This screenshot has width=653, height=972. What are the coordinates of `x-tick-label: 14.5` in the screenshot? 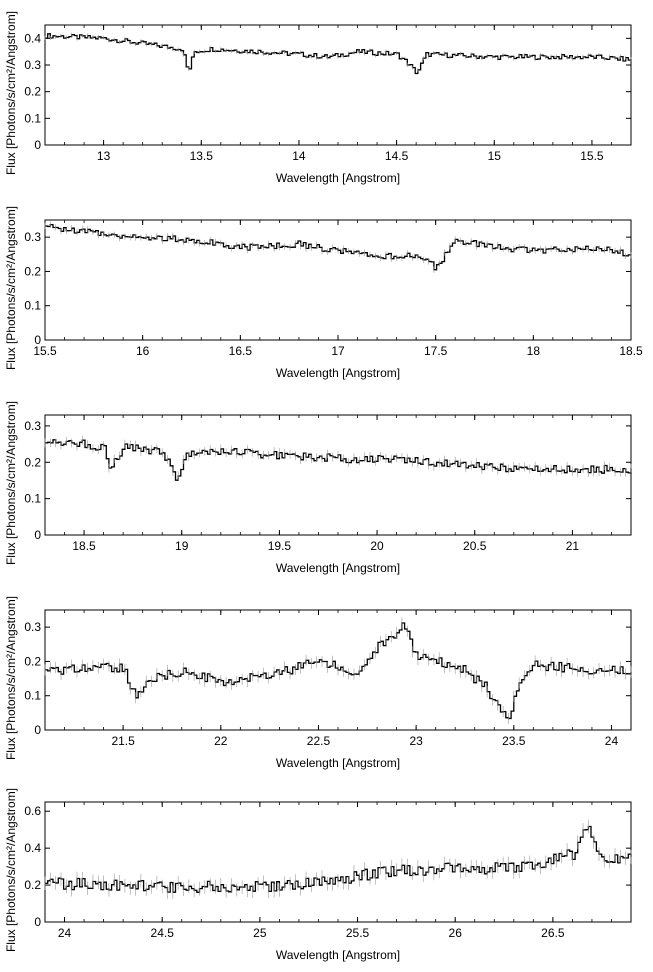 It's located at (397, 156).